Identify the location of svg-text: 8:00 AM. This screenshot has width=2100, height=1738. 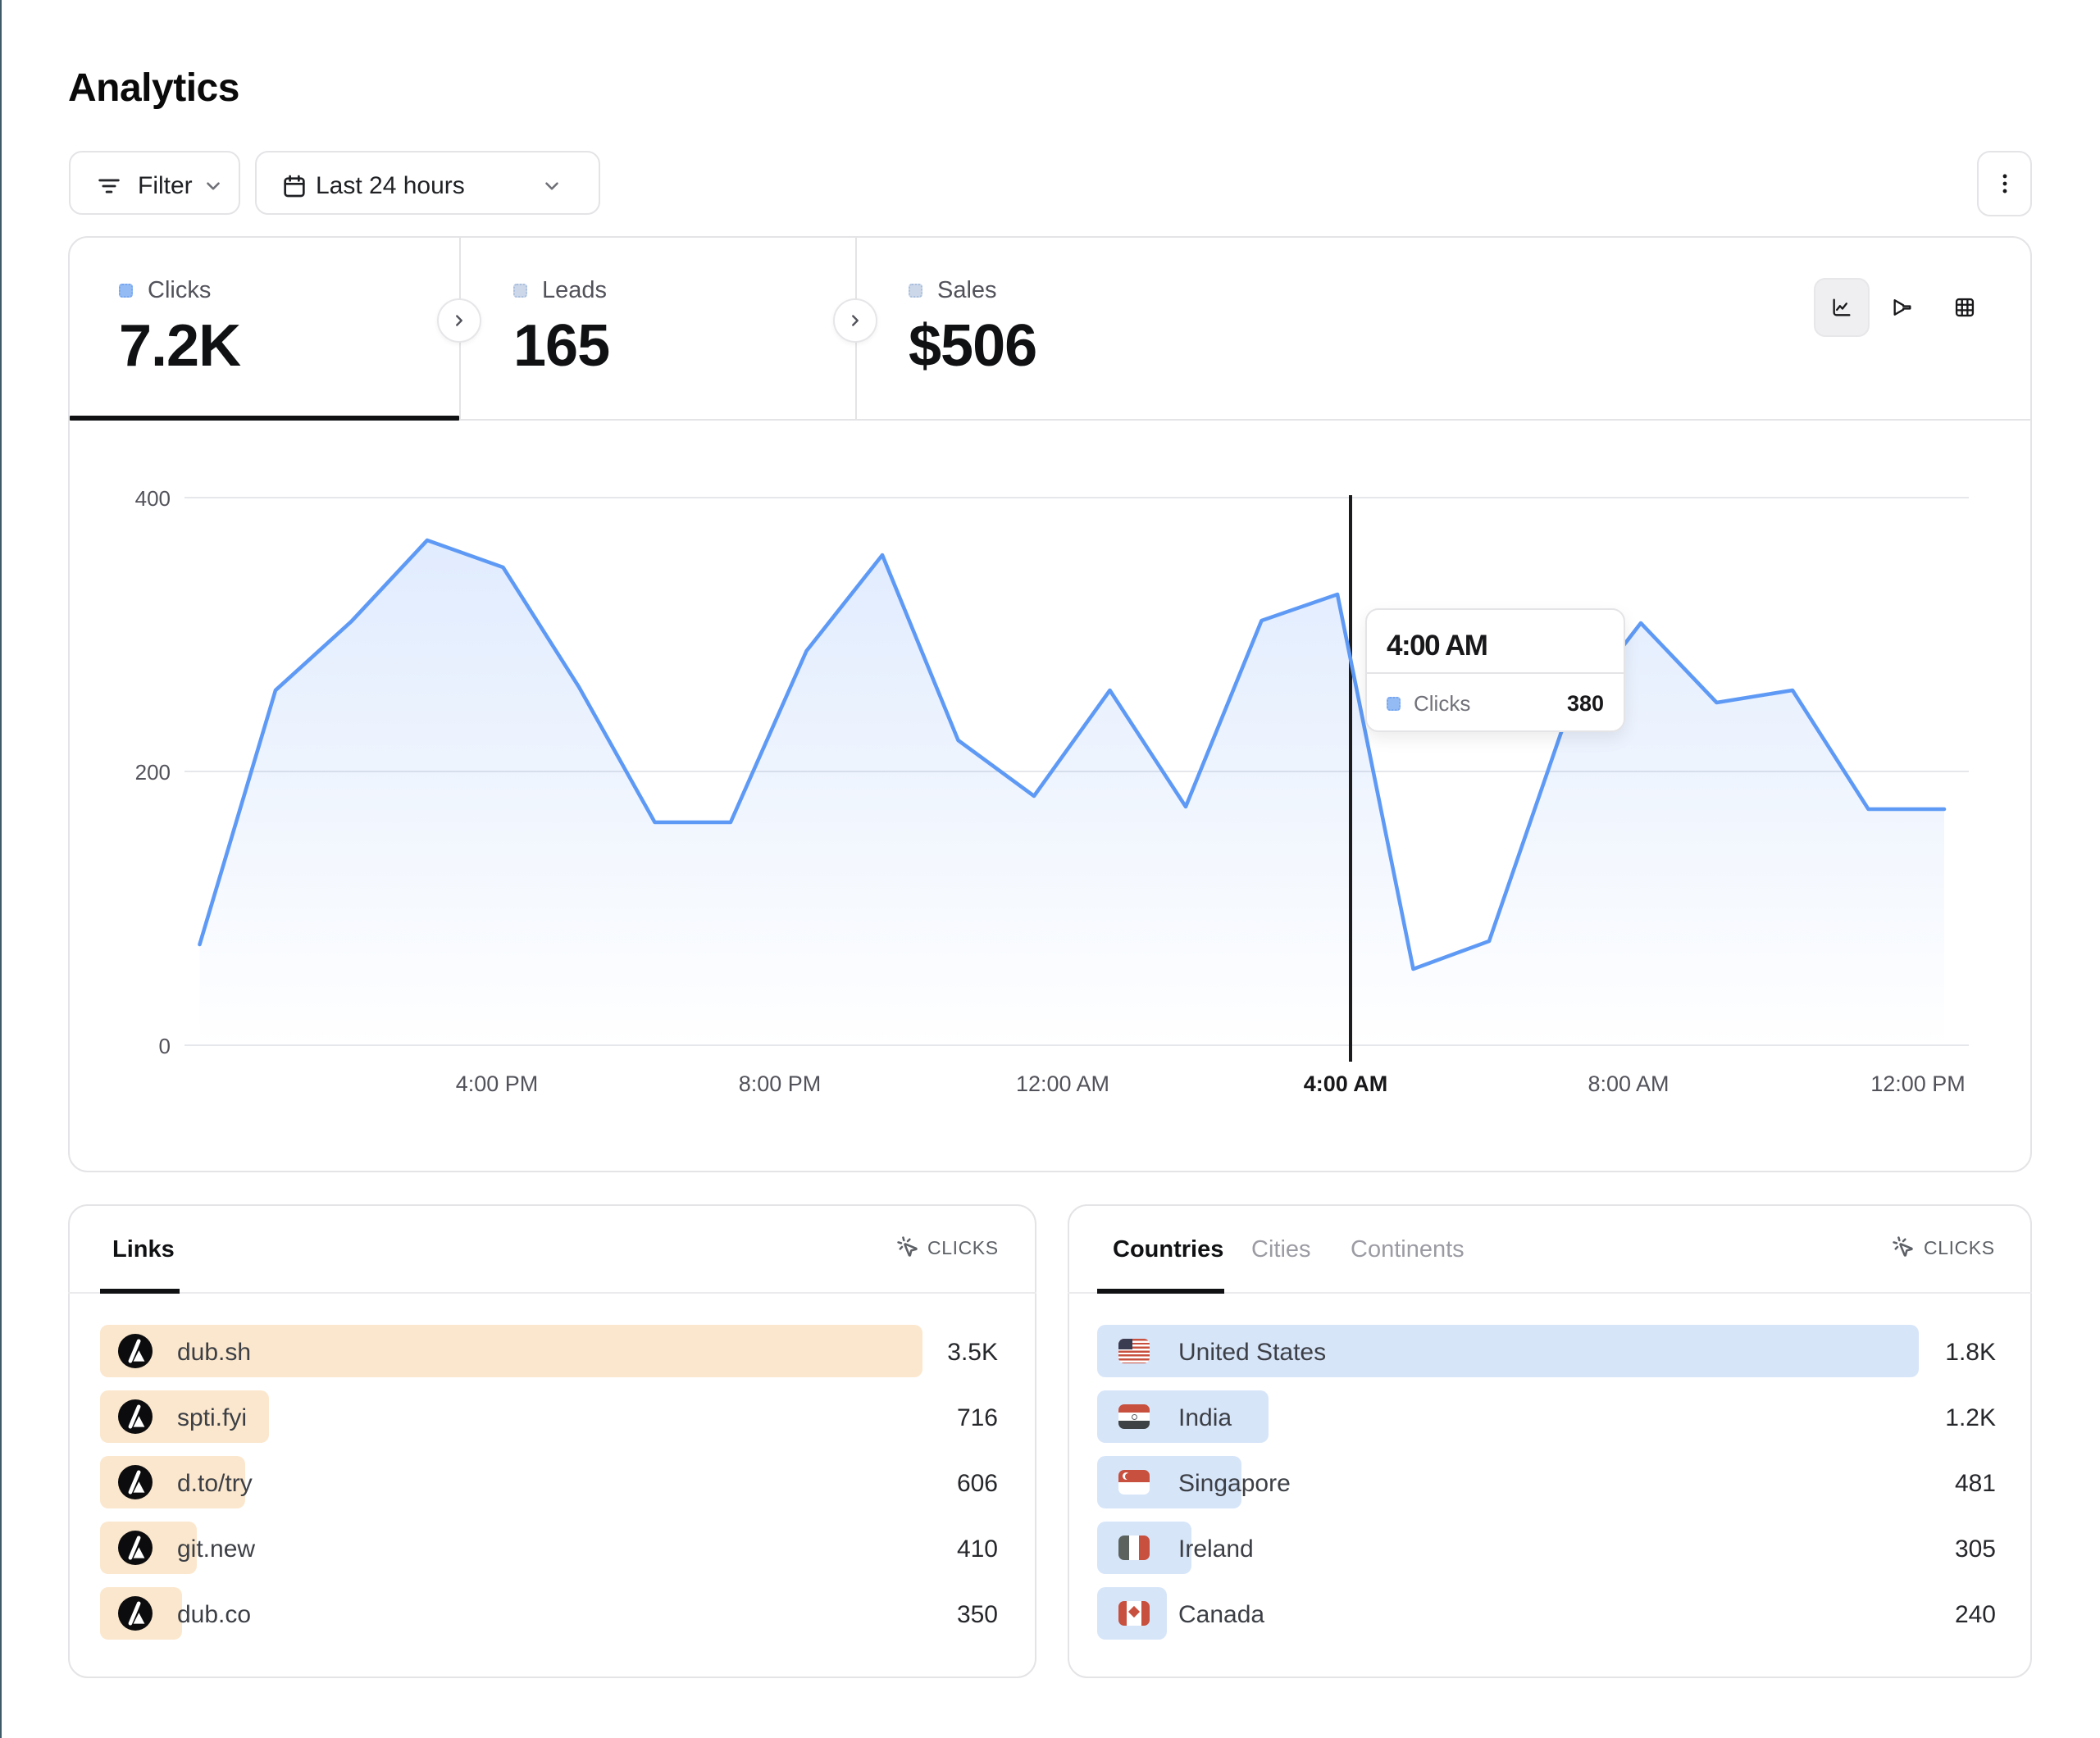
(1628, 1083).